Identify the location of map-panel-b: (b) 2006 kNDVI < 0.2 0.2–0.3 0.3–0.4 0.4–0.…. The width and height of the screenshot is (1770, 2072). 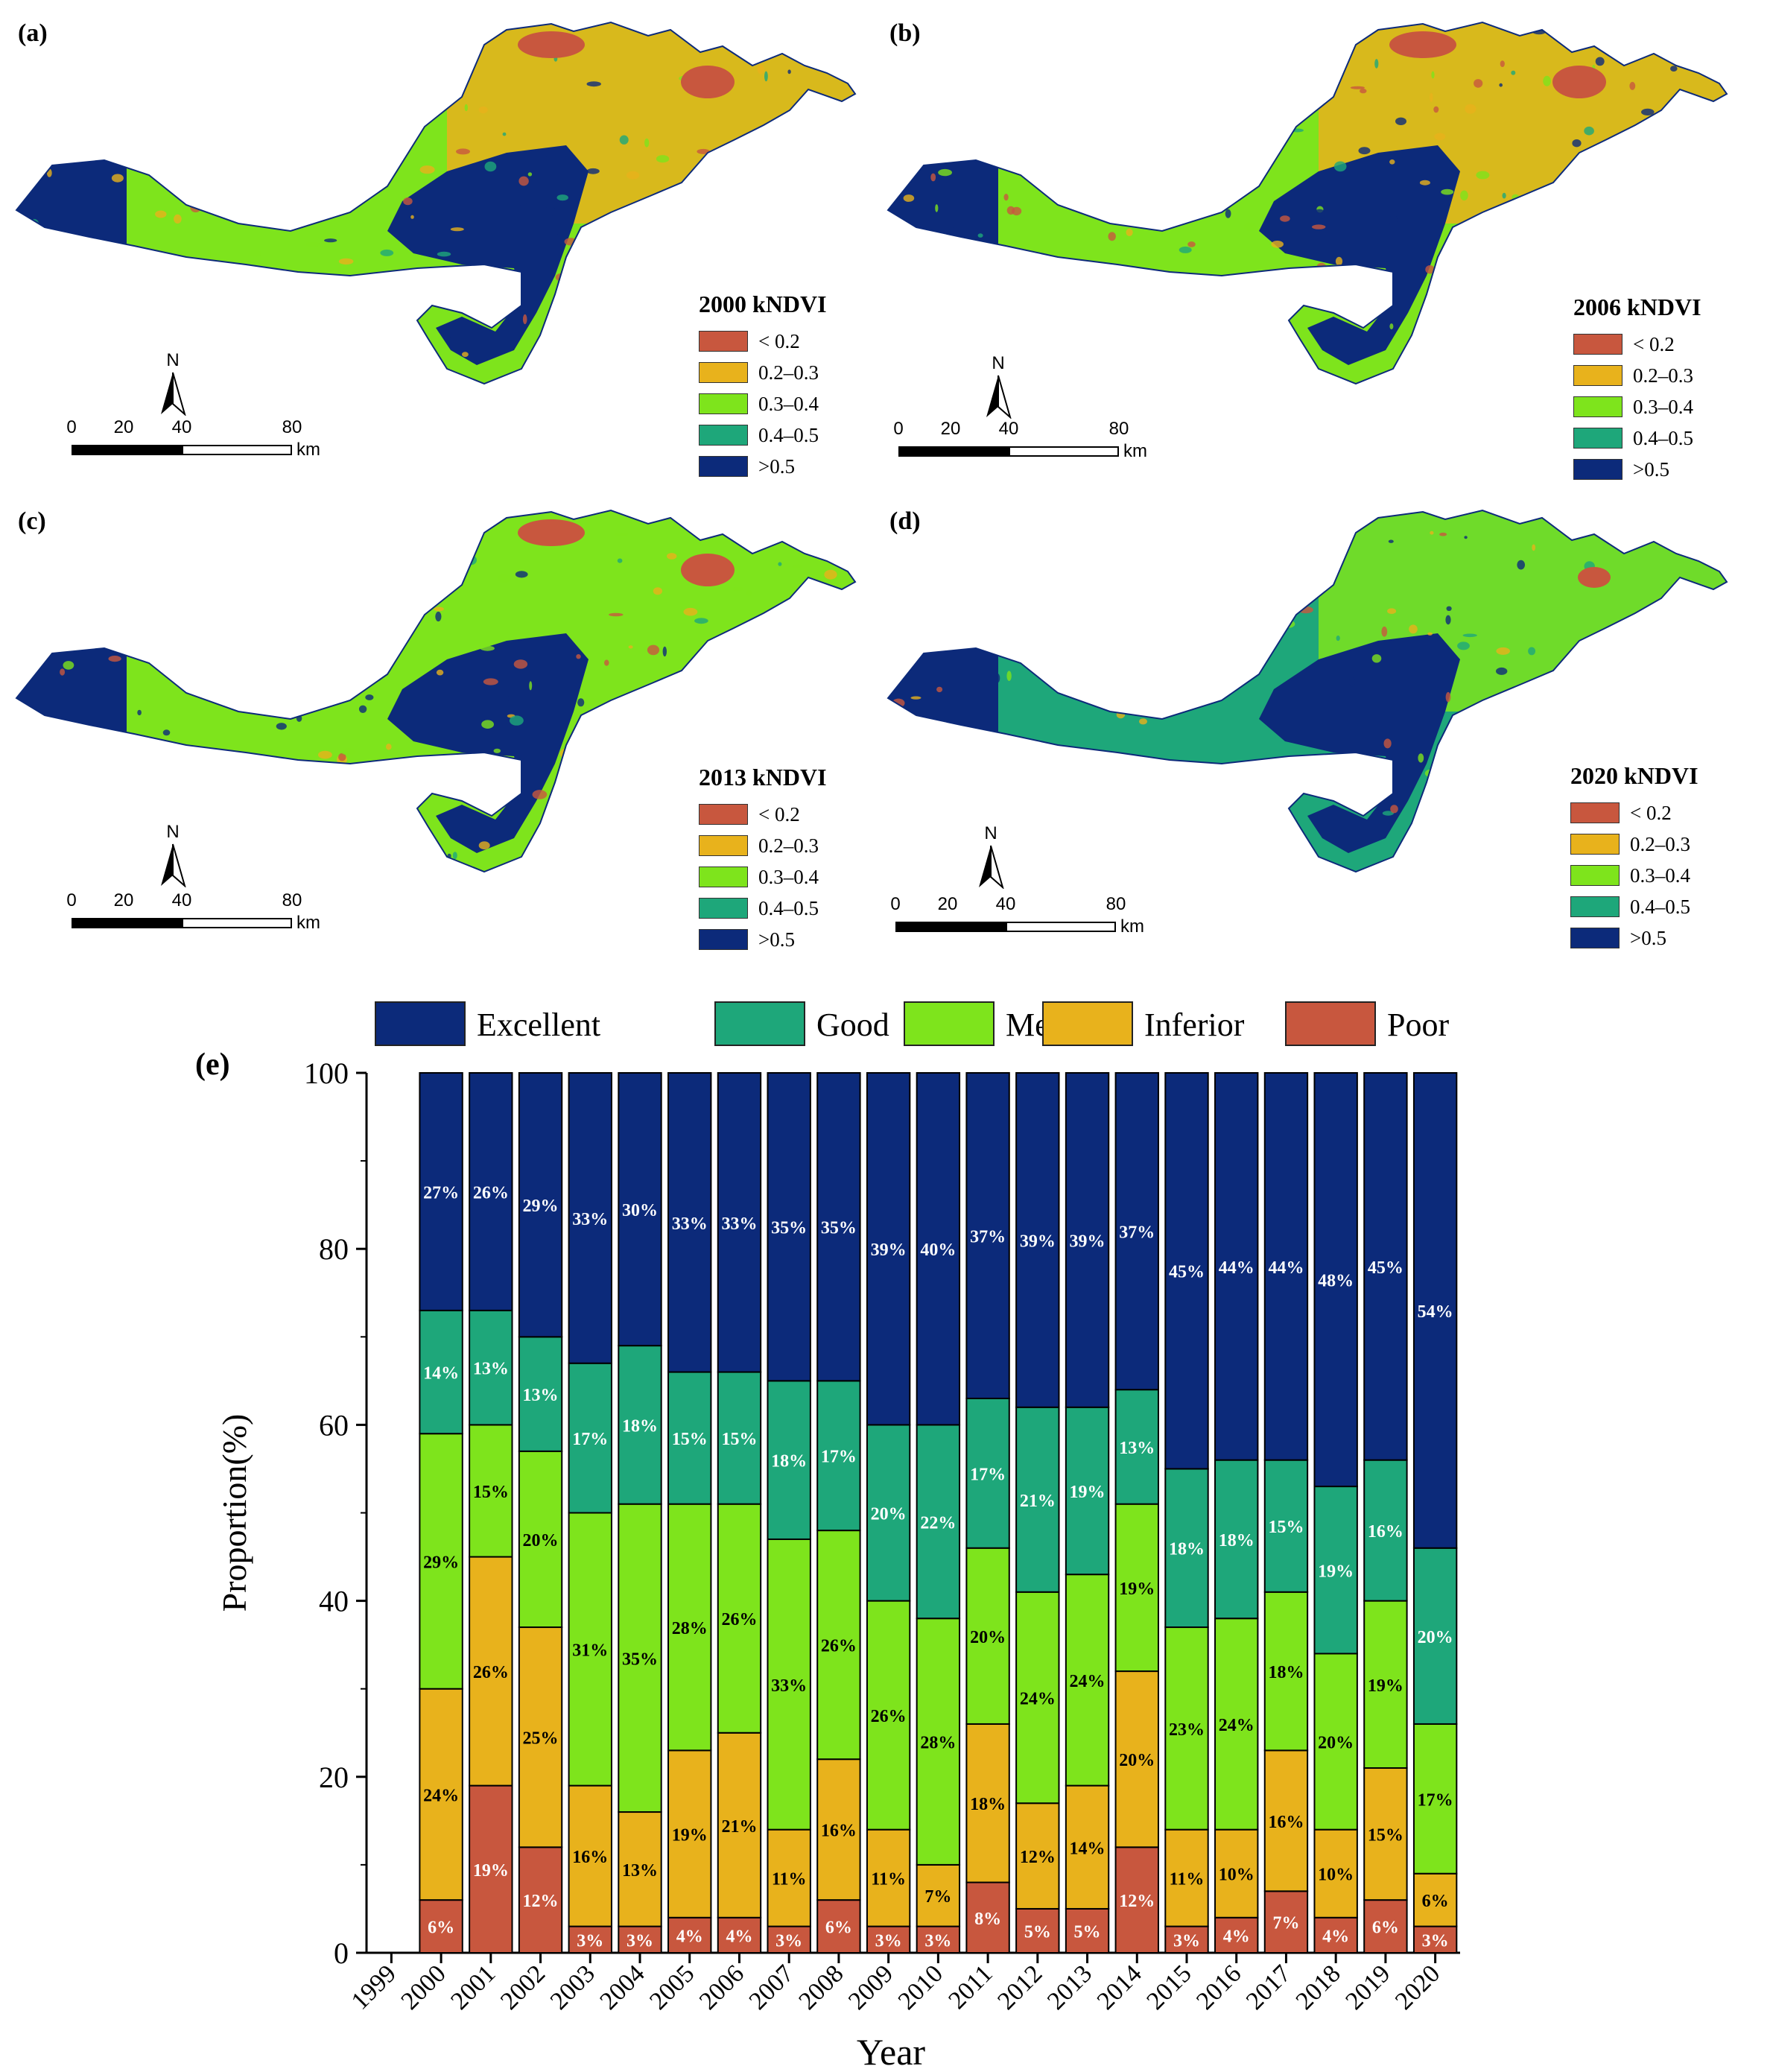
(1307, 240).